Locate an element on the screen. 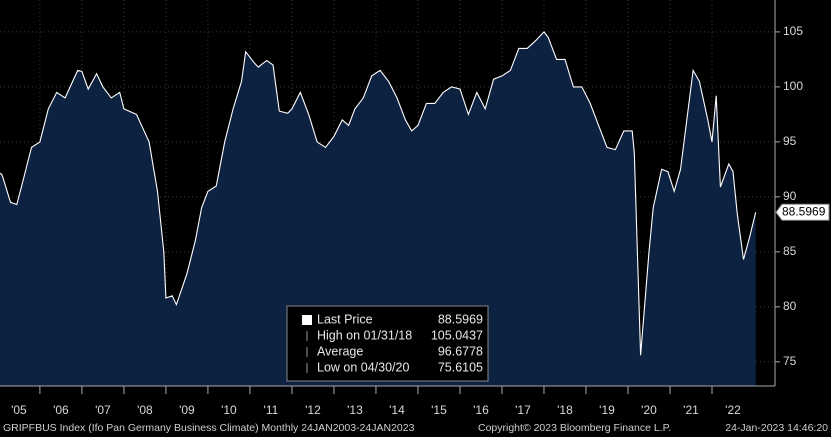  x-tick-label: '15 is located at coordinates (439, 410).